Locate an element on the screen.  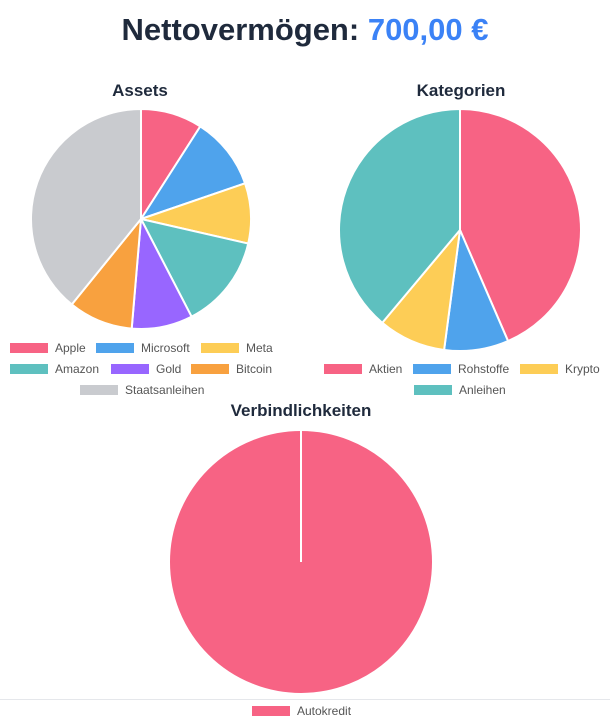
pie-slice-staatsanleihen is located at coordinates (86, 207).